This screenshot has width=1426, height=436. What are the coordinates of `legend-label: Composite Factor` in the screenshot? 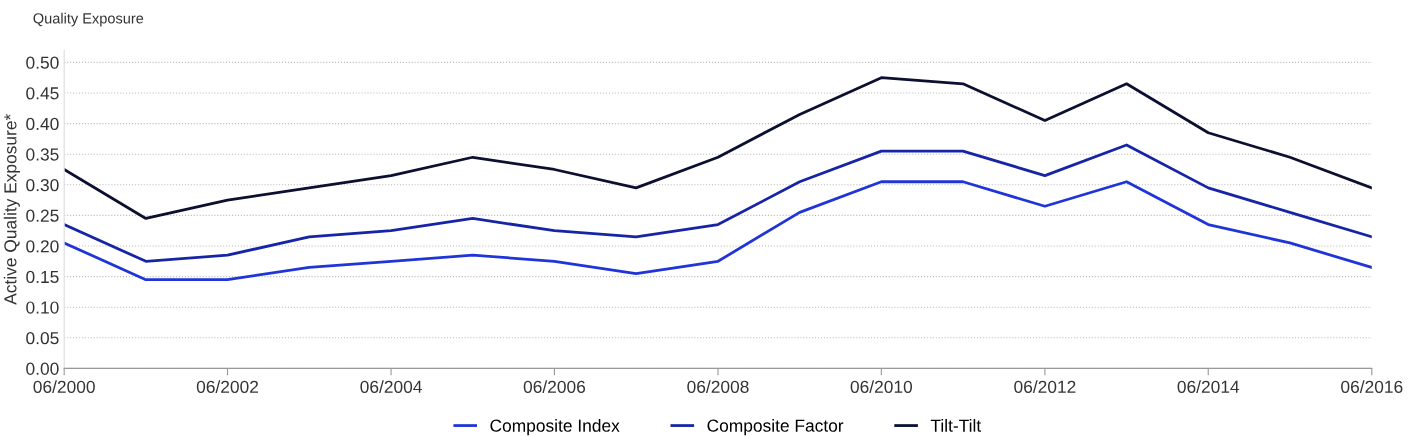 It's located at (775, 427).